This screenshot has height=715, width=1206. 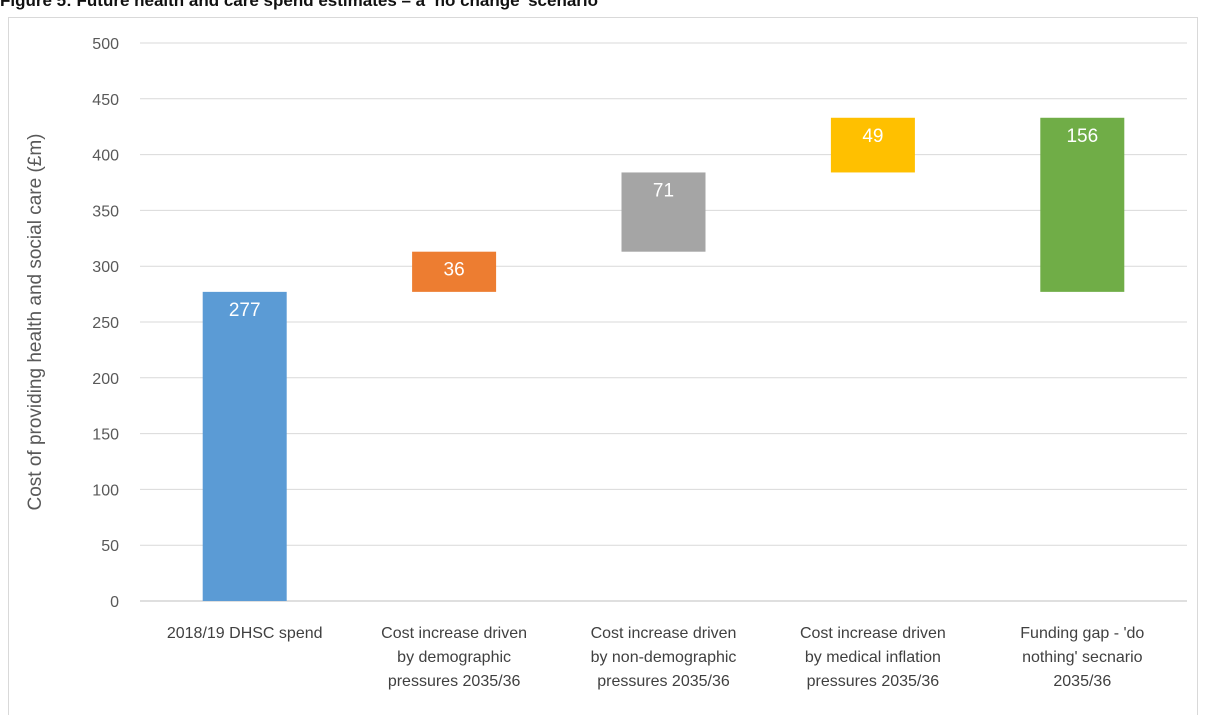 I want to click on data-label: 277, so click(x=245, y=310).